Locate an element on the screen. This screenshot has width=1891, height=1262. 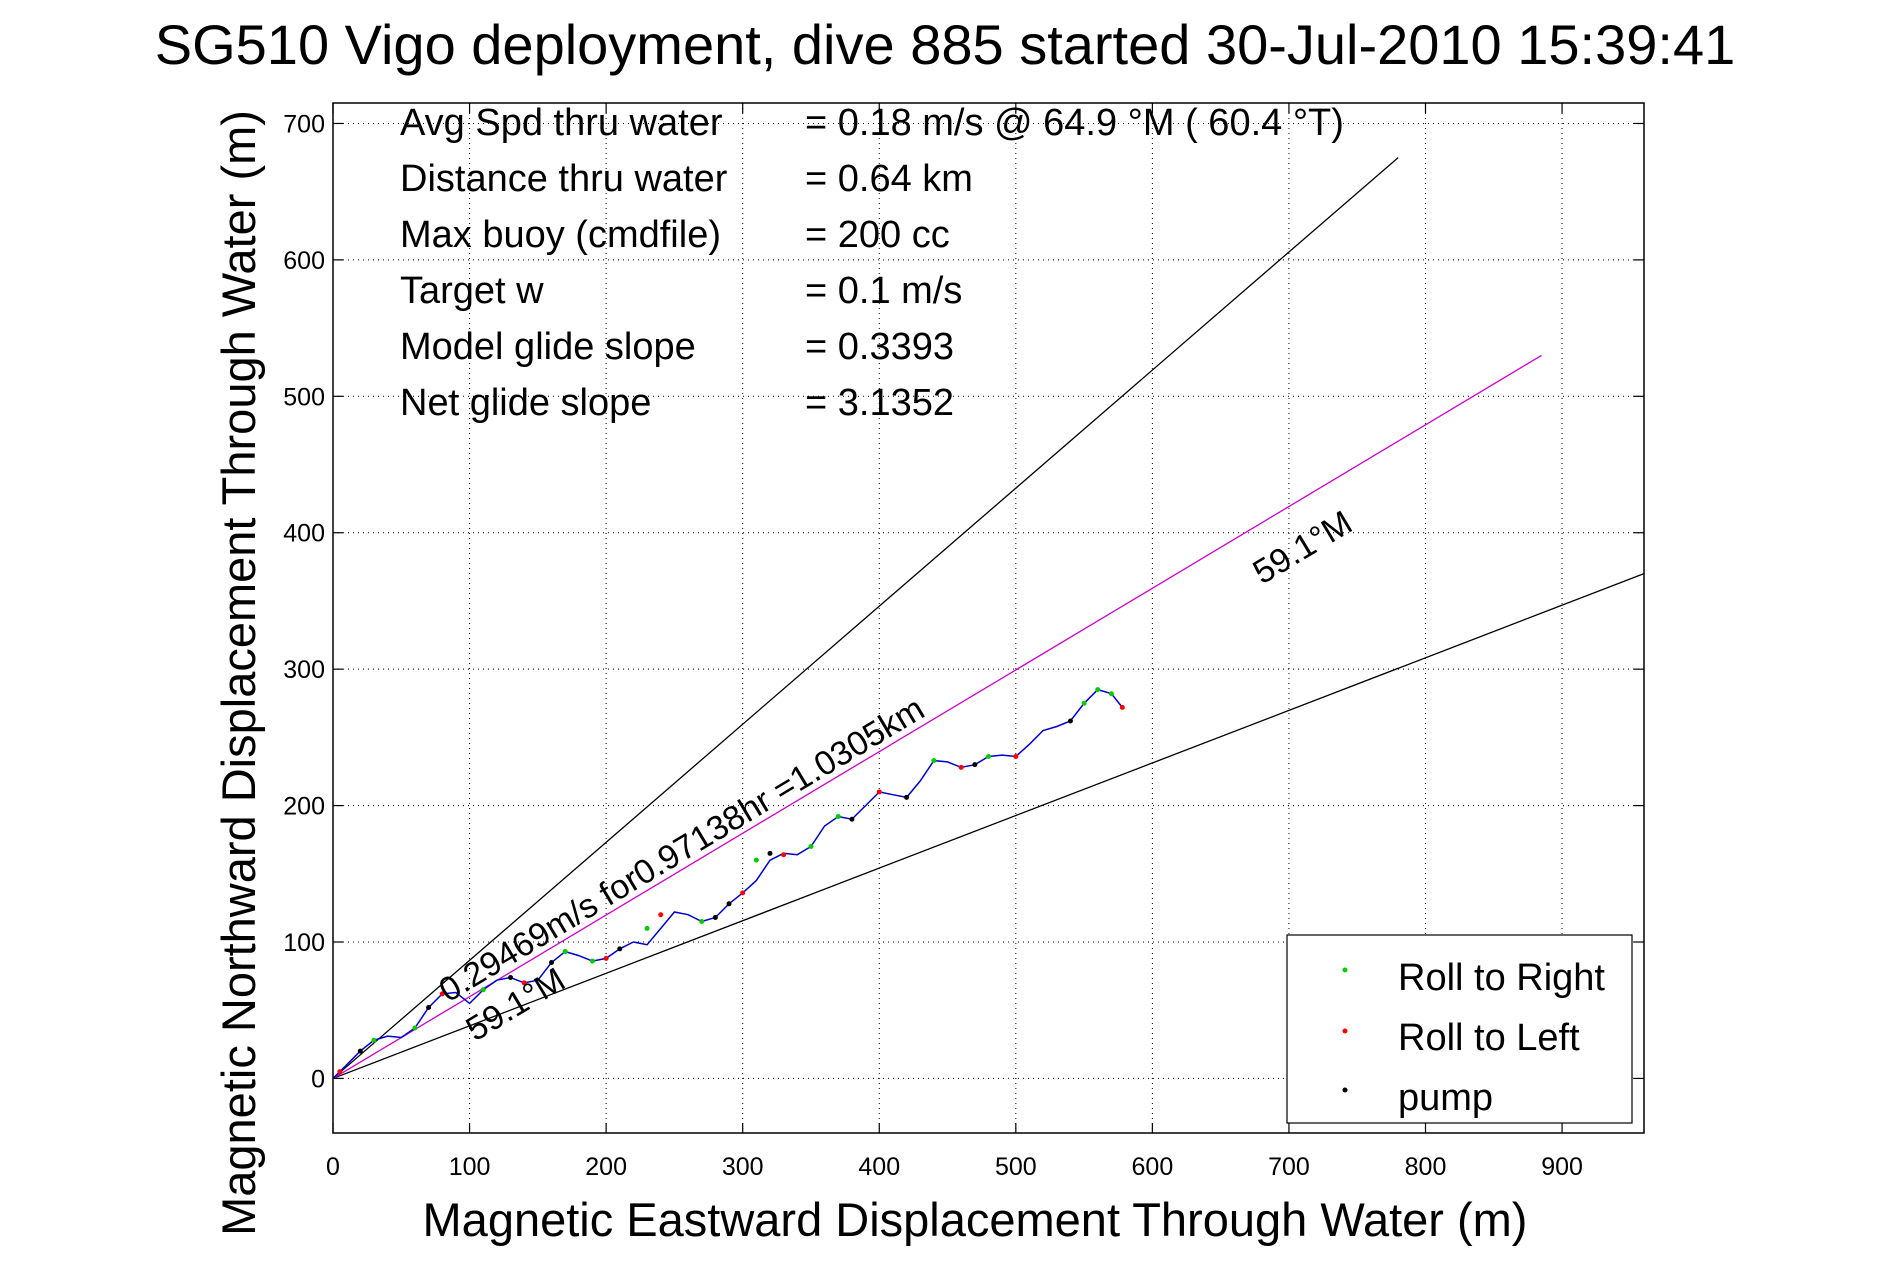
x-tick-label: 100 is located at coordinates (470, 1167).